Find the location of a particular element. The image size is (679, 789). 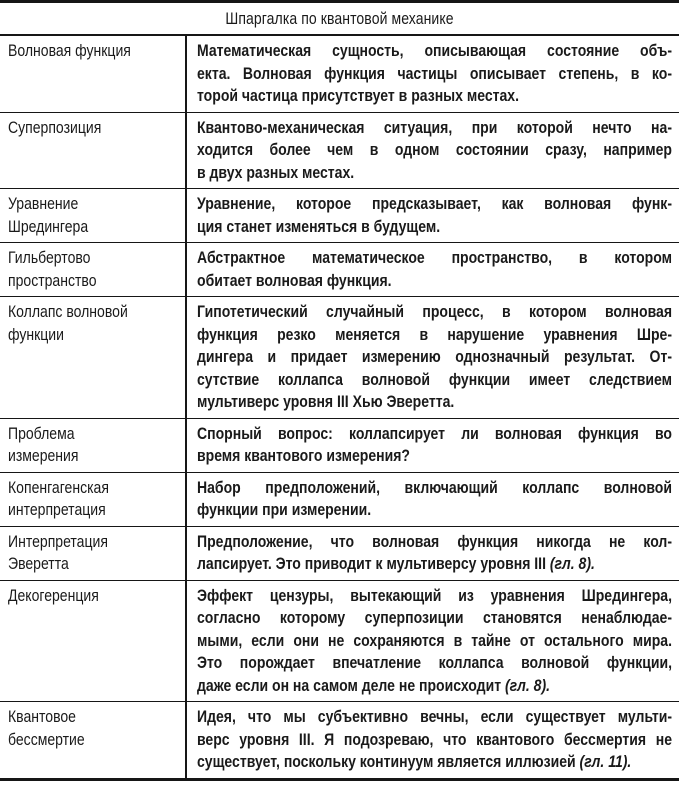

definition-last-line: в двух разных местах. is located at coordinates (434, 173).